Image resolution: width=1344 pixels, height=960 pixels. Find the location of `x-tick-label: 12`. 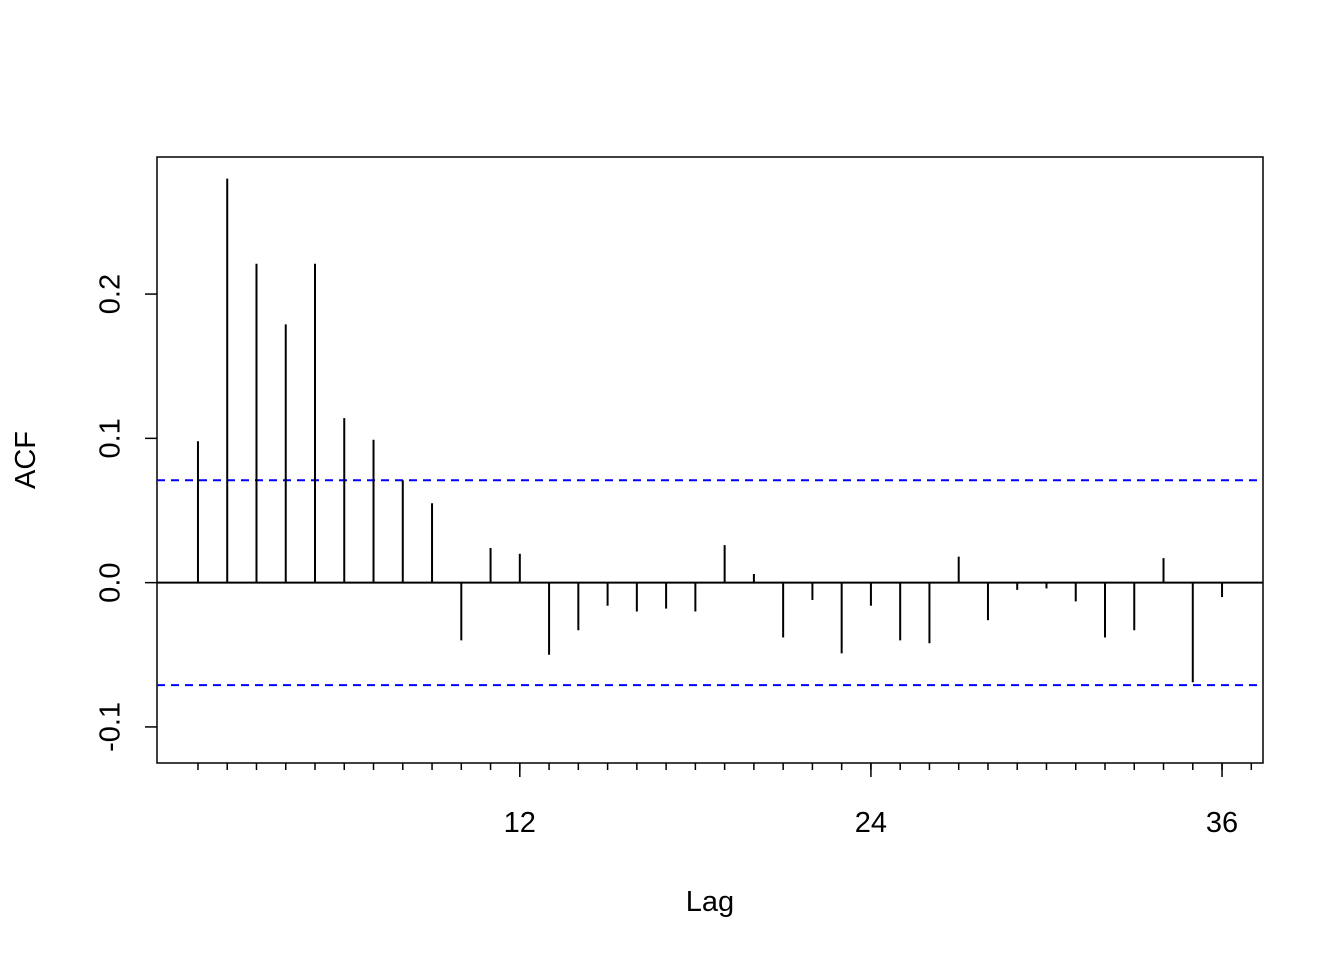

x-tick-label: 12 is located at coordinates (520, 823).